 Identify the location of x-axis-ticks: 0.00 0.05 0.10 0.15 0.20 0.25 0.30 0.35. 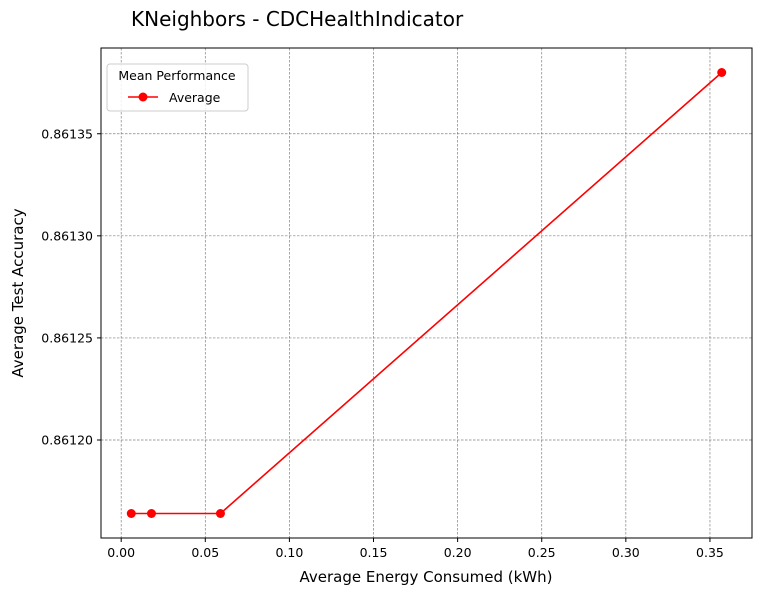
(415, 549).